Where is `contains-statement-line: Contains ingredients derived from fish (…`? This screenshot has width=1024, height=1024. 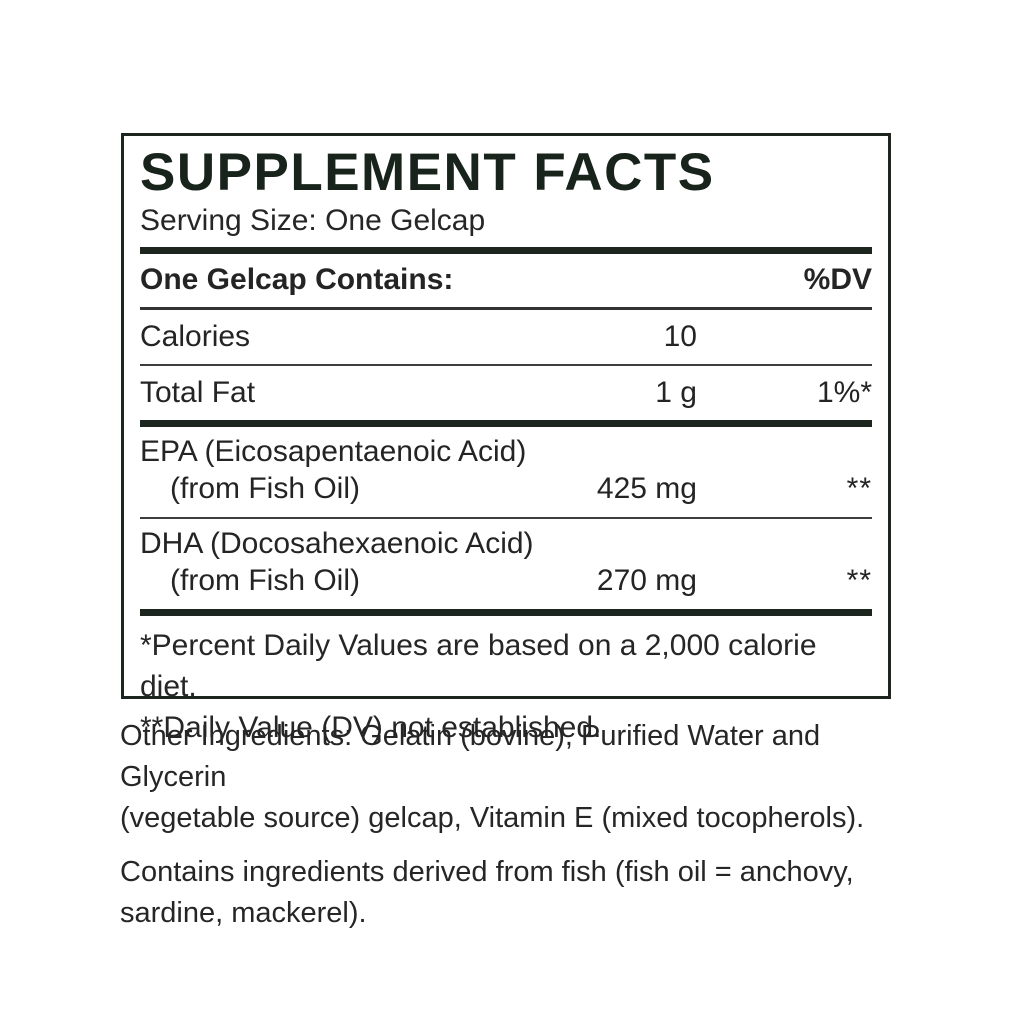 contains-statement-line: Contains ingredients derived from fish (… is located at coordinates (487, 872).